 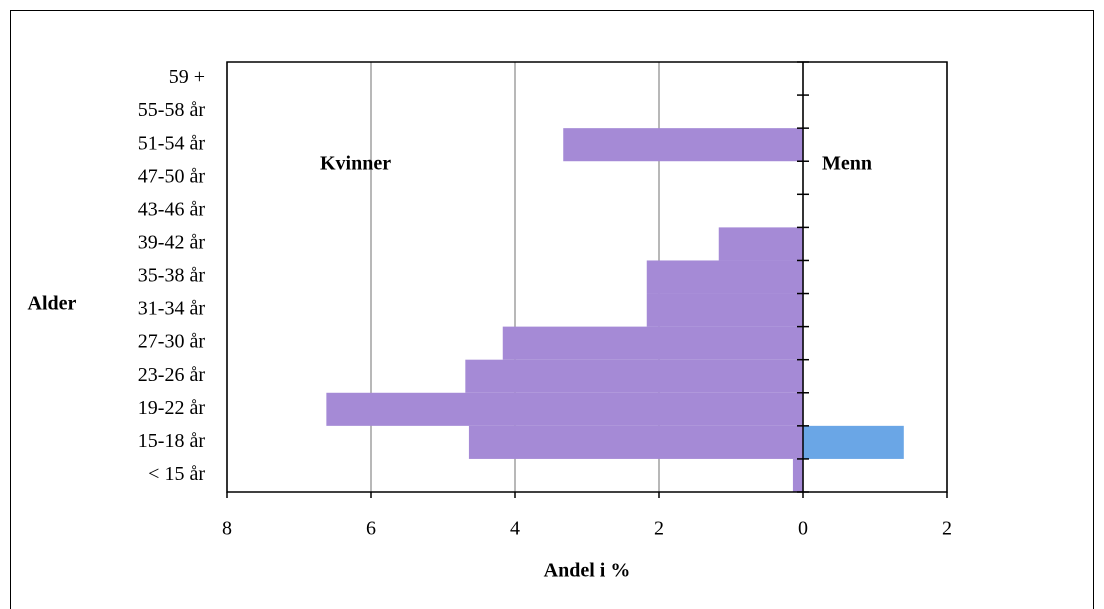 I want to click on y-tick-label: 51-54 år, so click(x=172, y=143).